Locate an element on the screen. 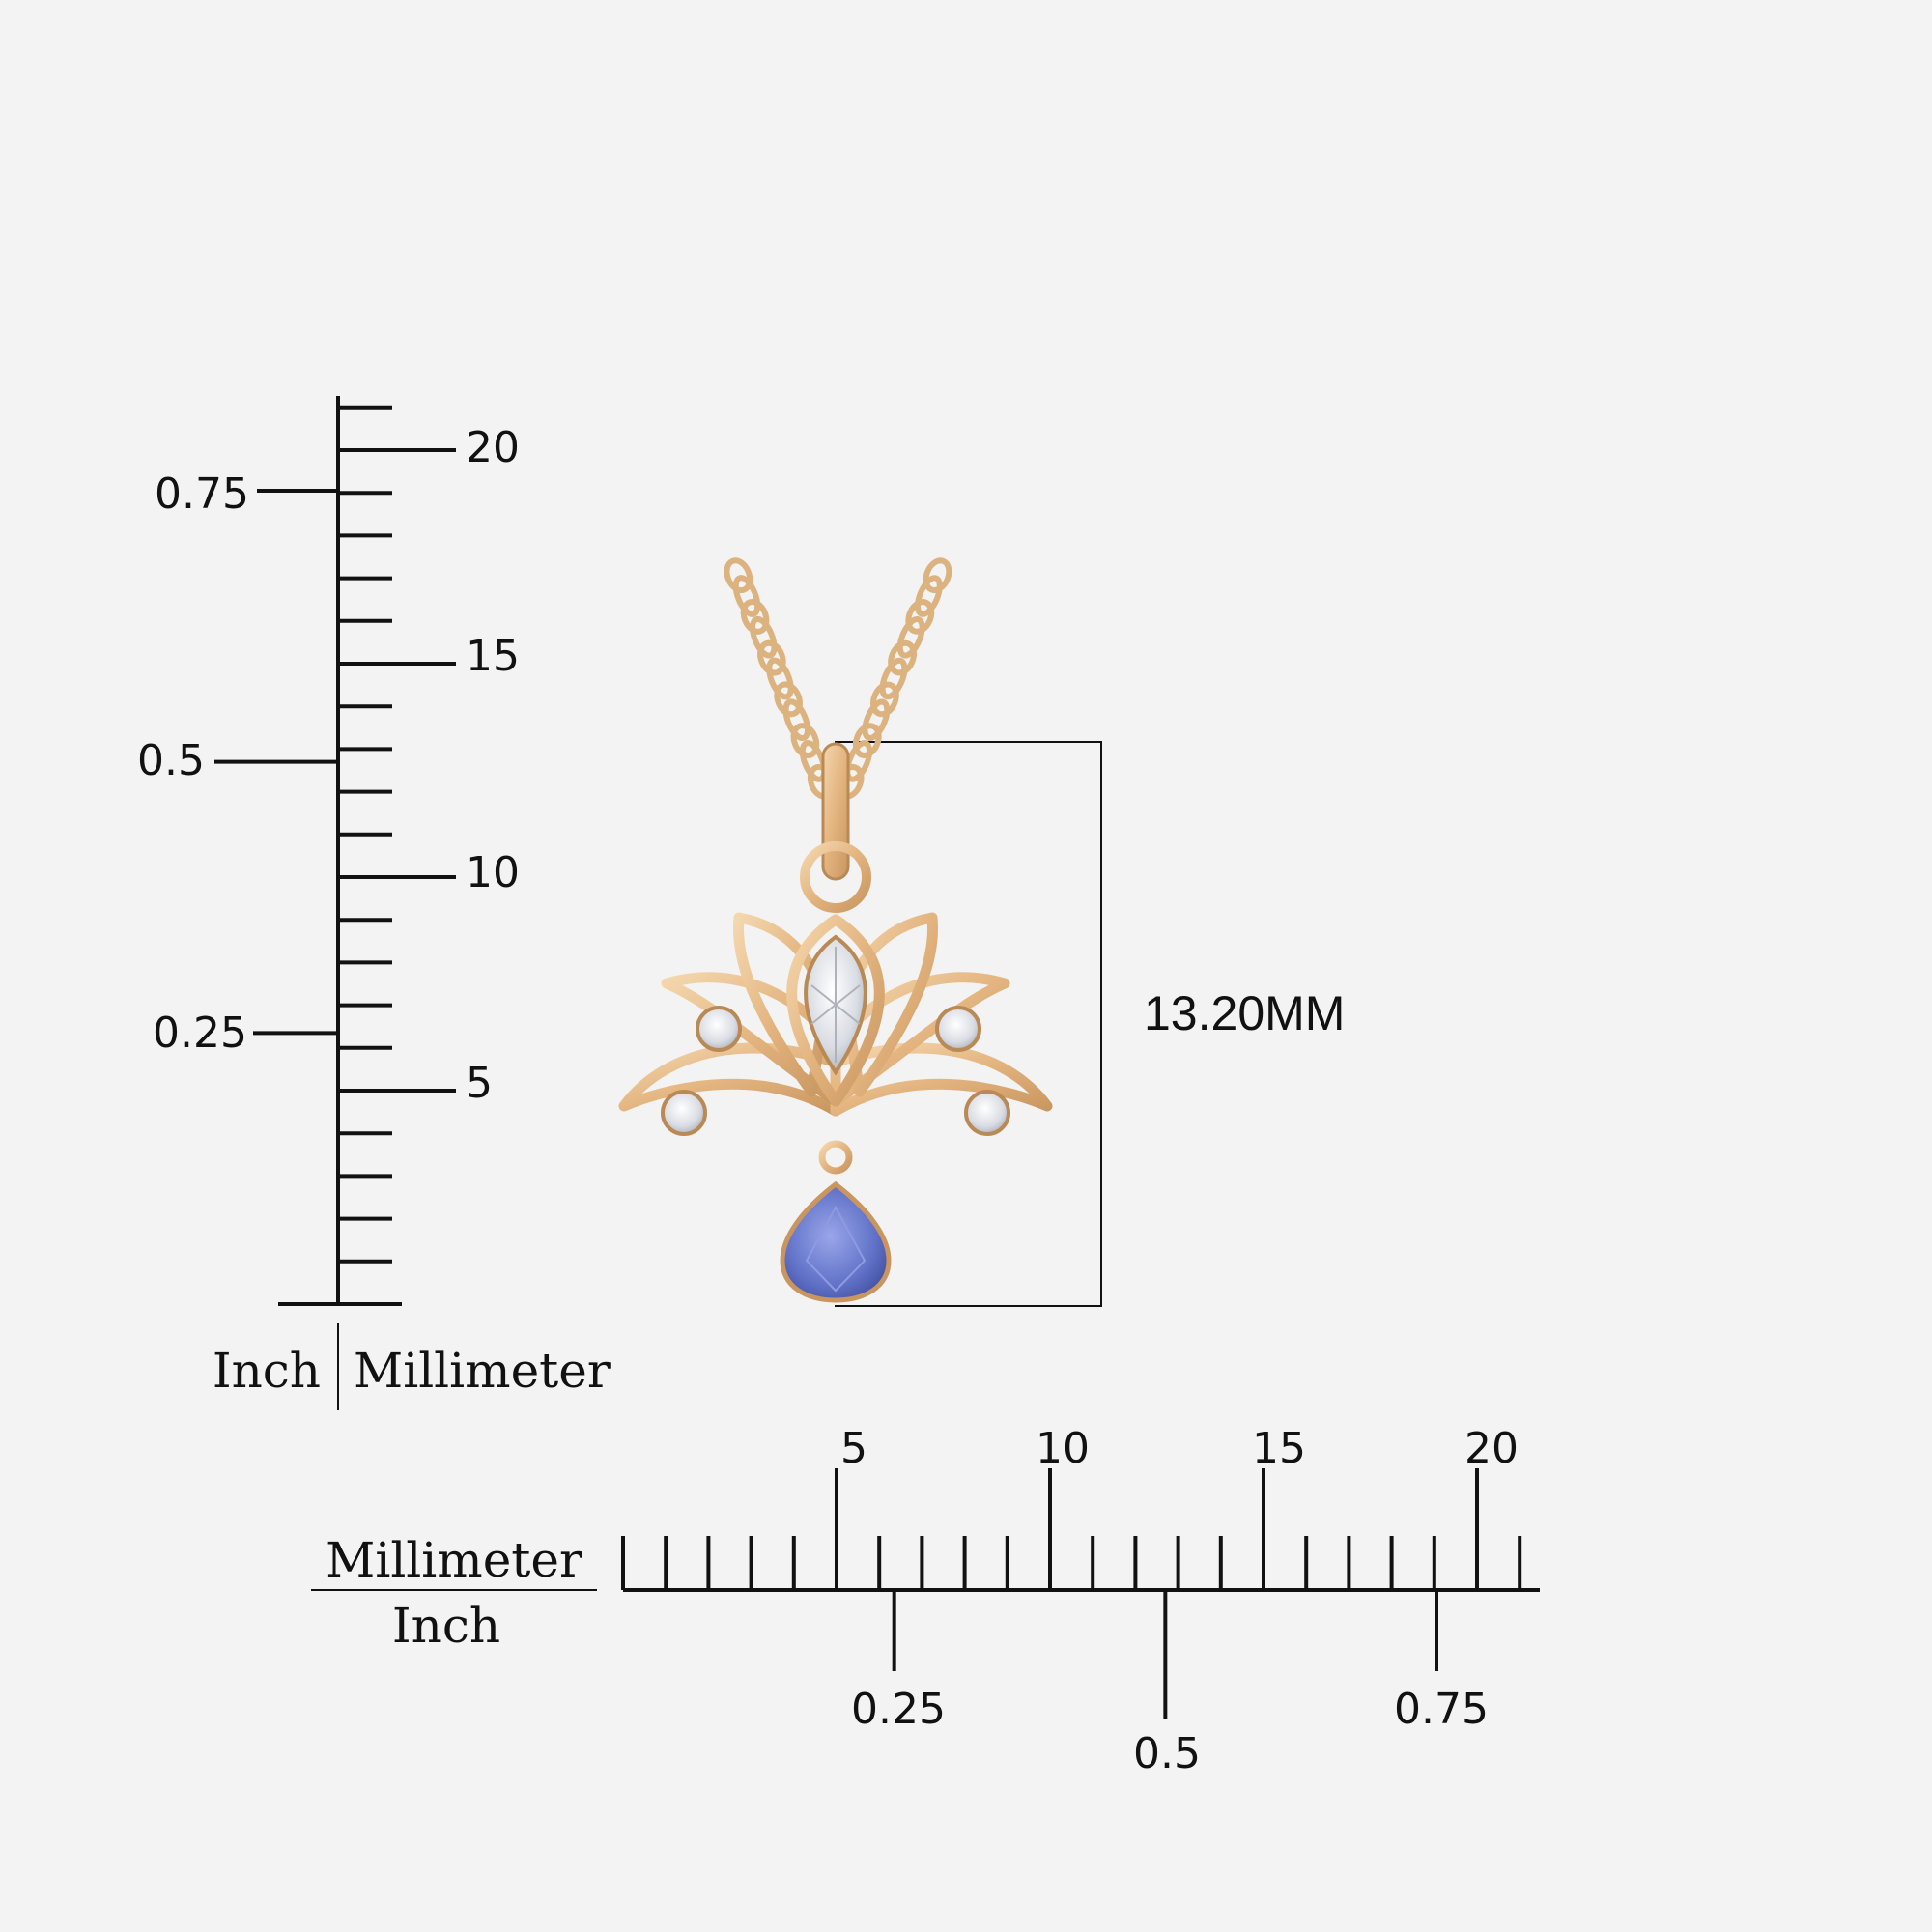 The height and width of the screenshot is (1932, 1932). accent-diamond-lower-right is located at coordinates (987, 1113).